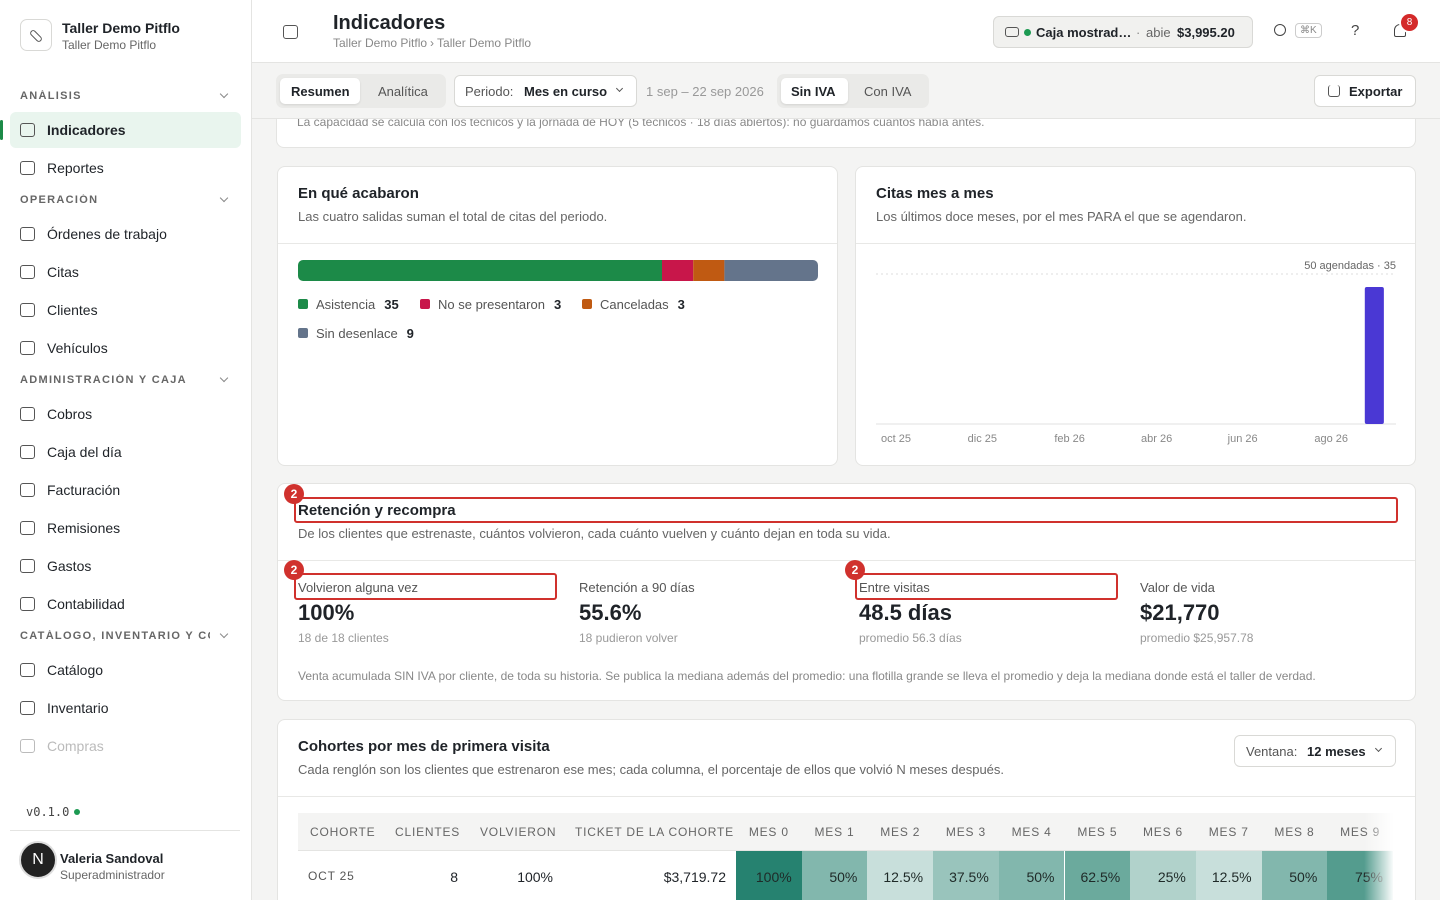  Describe the element at coordinates (634, 304) in the screenshot. I see `legend-label: Canceladas` at that location.